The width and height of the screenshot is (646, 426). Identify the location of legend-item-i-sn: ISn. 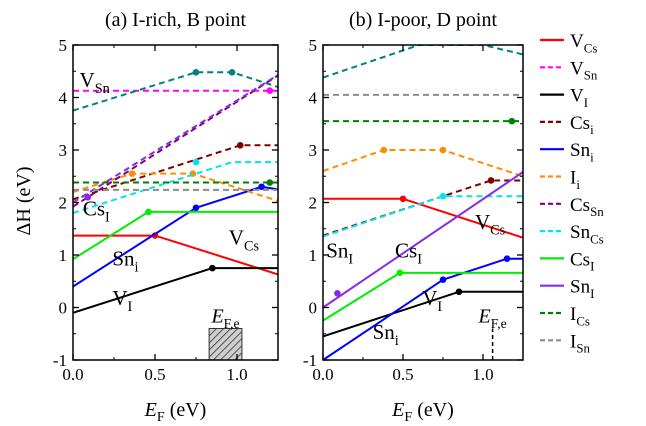
(565, 343).